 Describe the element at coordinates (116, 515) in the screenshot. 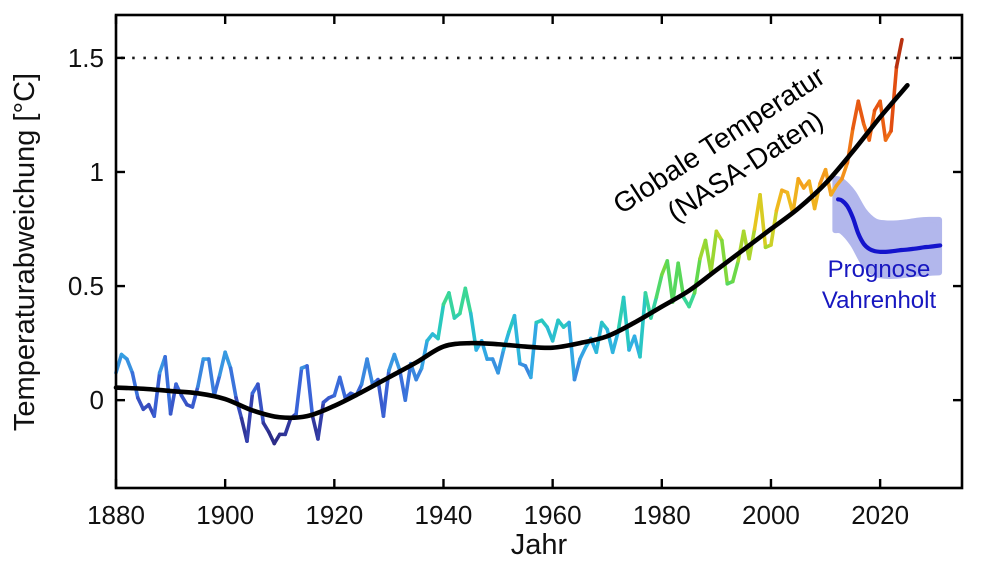

I see `x-tick-label: 1880` at that location.